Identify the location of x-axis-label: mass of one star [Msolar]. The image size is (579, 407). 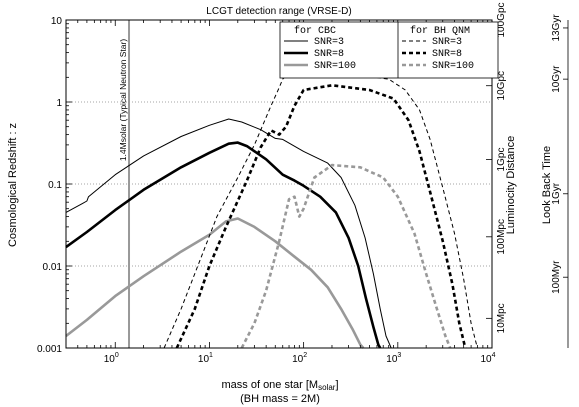
(280, 385).